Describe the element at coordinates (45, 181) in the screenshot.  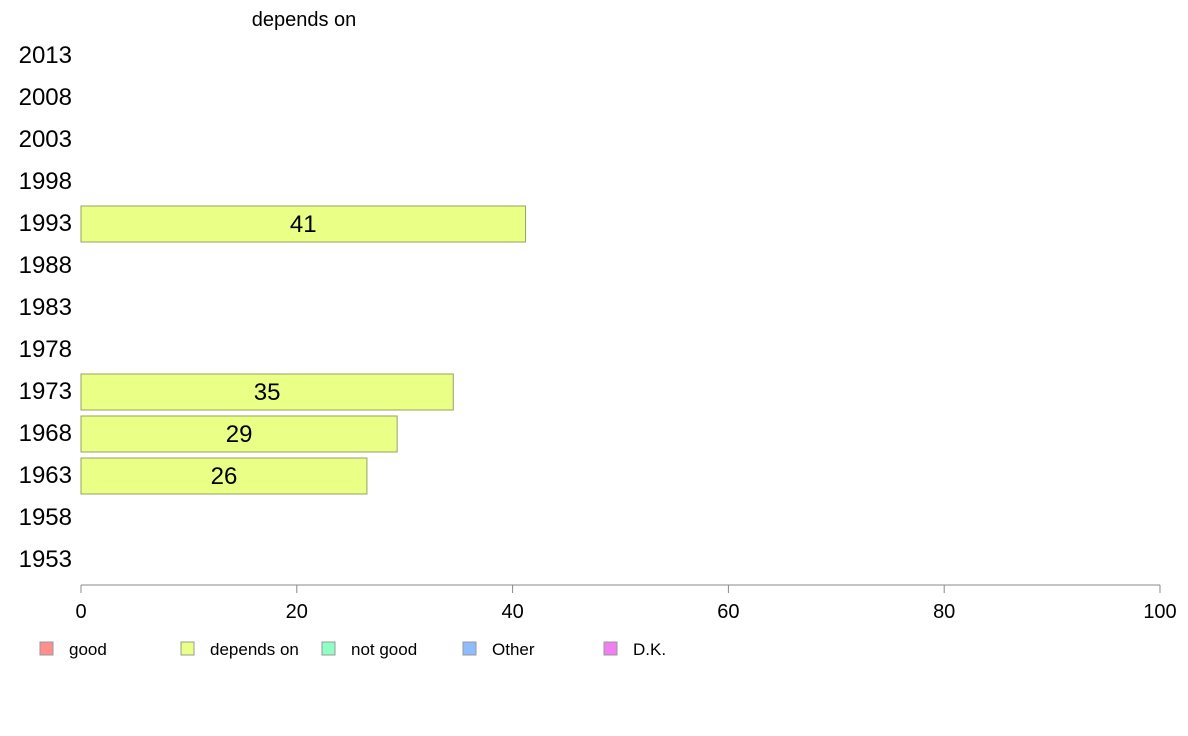
I see `y-tick-label: 1998` at that location.